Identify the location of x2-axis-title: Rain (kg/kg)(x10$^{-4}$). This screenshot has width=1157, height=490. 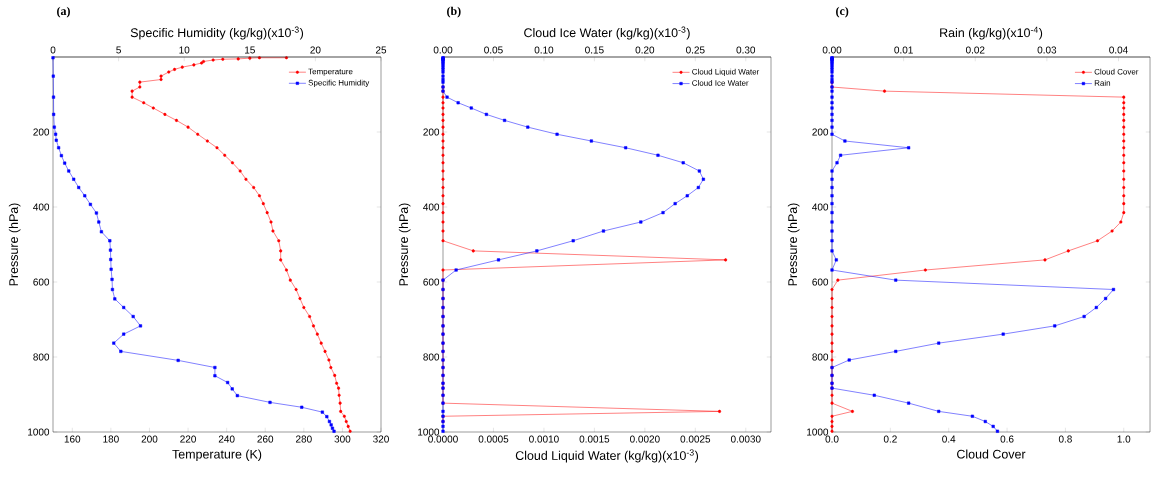
(991, 33).